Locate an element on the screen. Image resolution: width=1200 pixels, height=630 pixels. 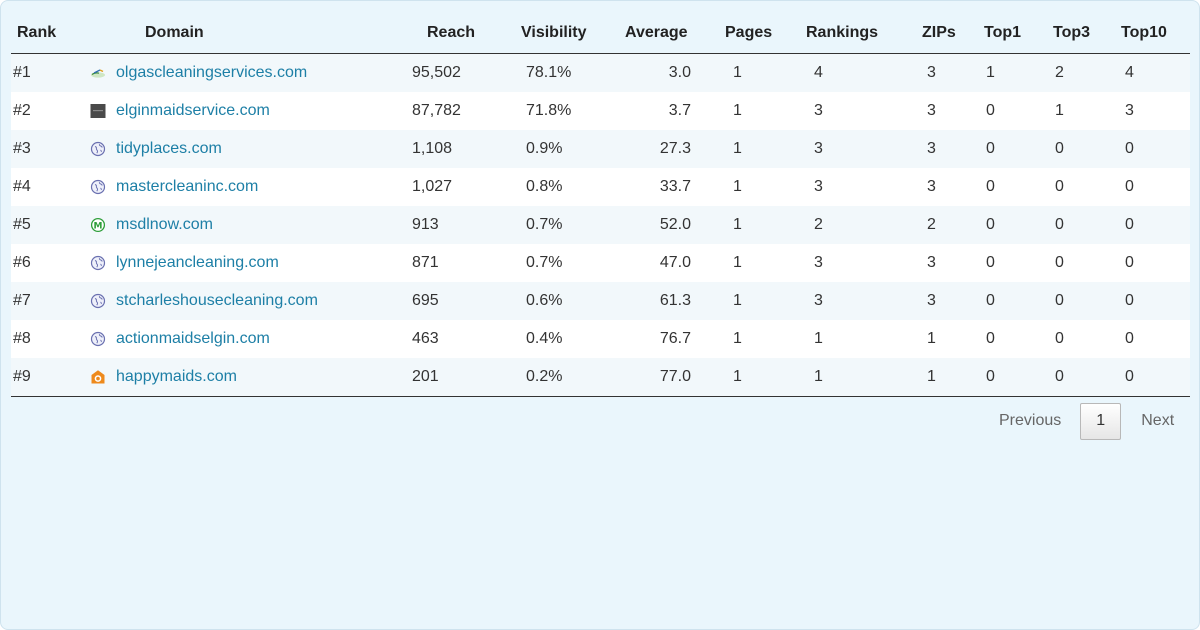
visibility-cell: 0.2% is located at coordinates (568, 377).